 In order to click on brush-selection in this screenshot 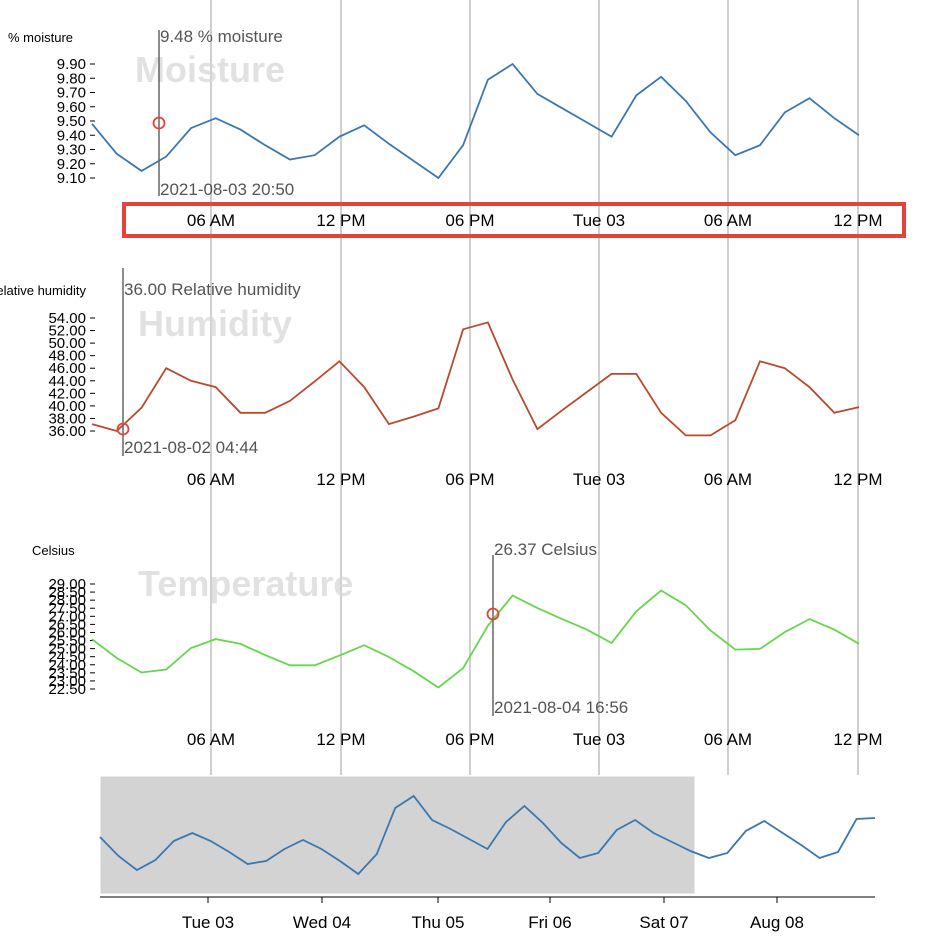, I will do `click(397, 835)`.